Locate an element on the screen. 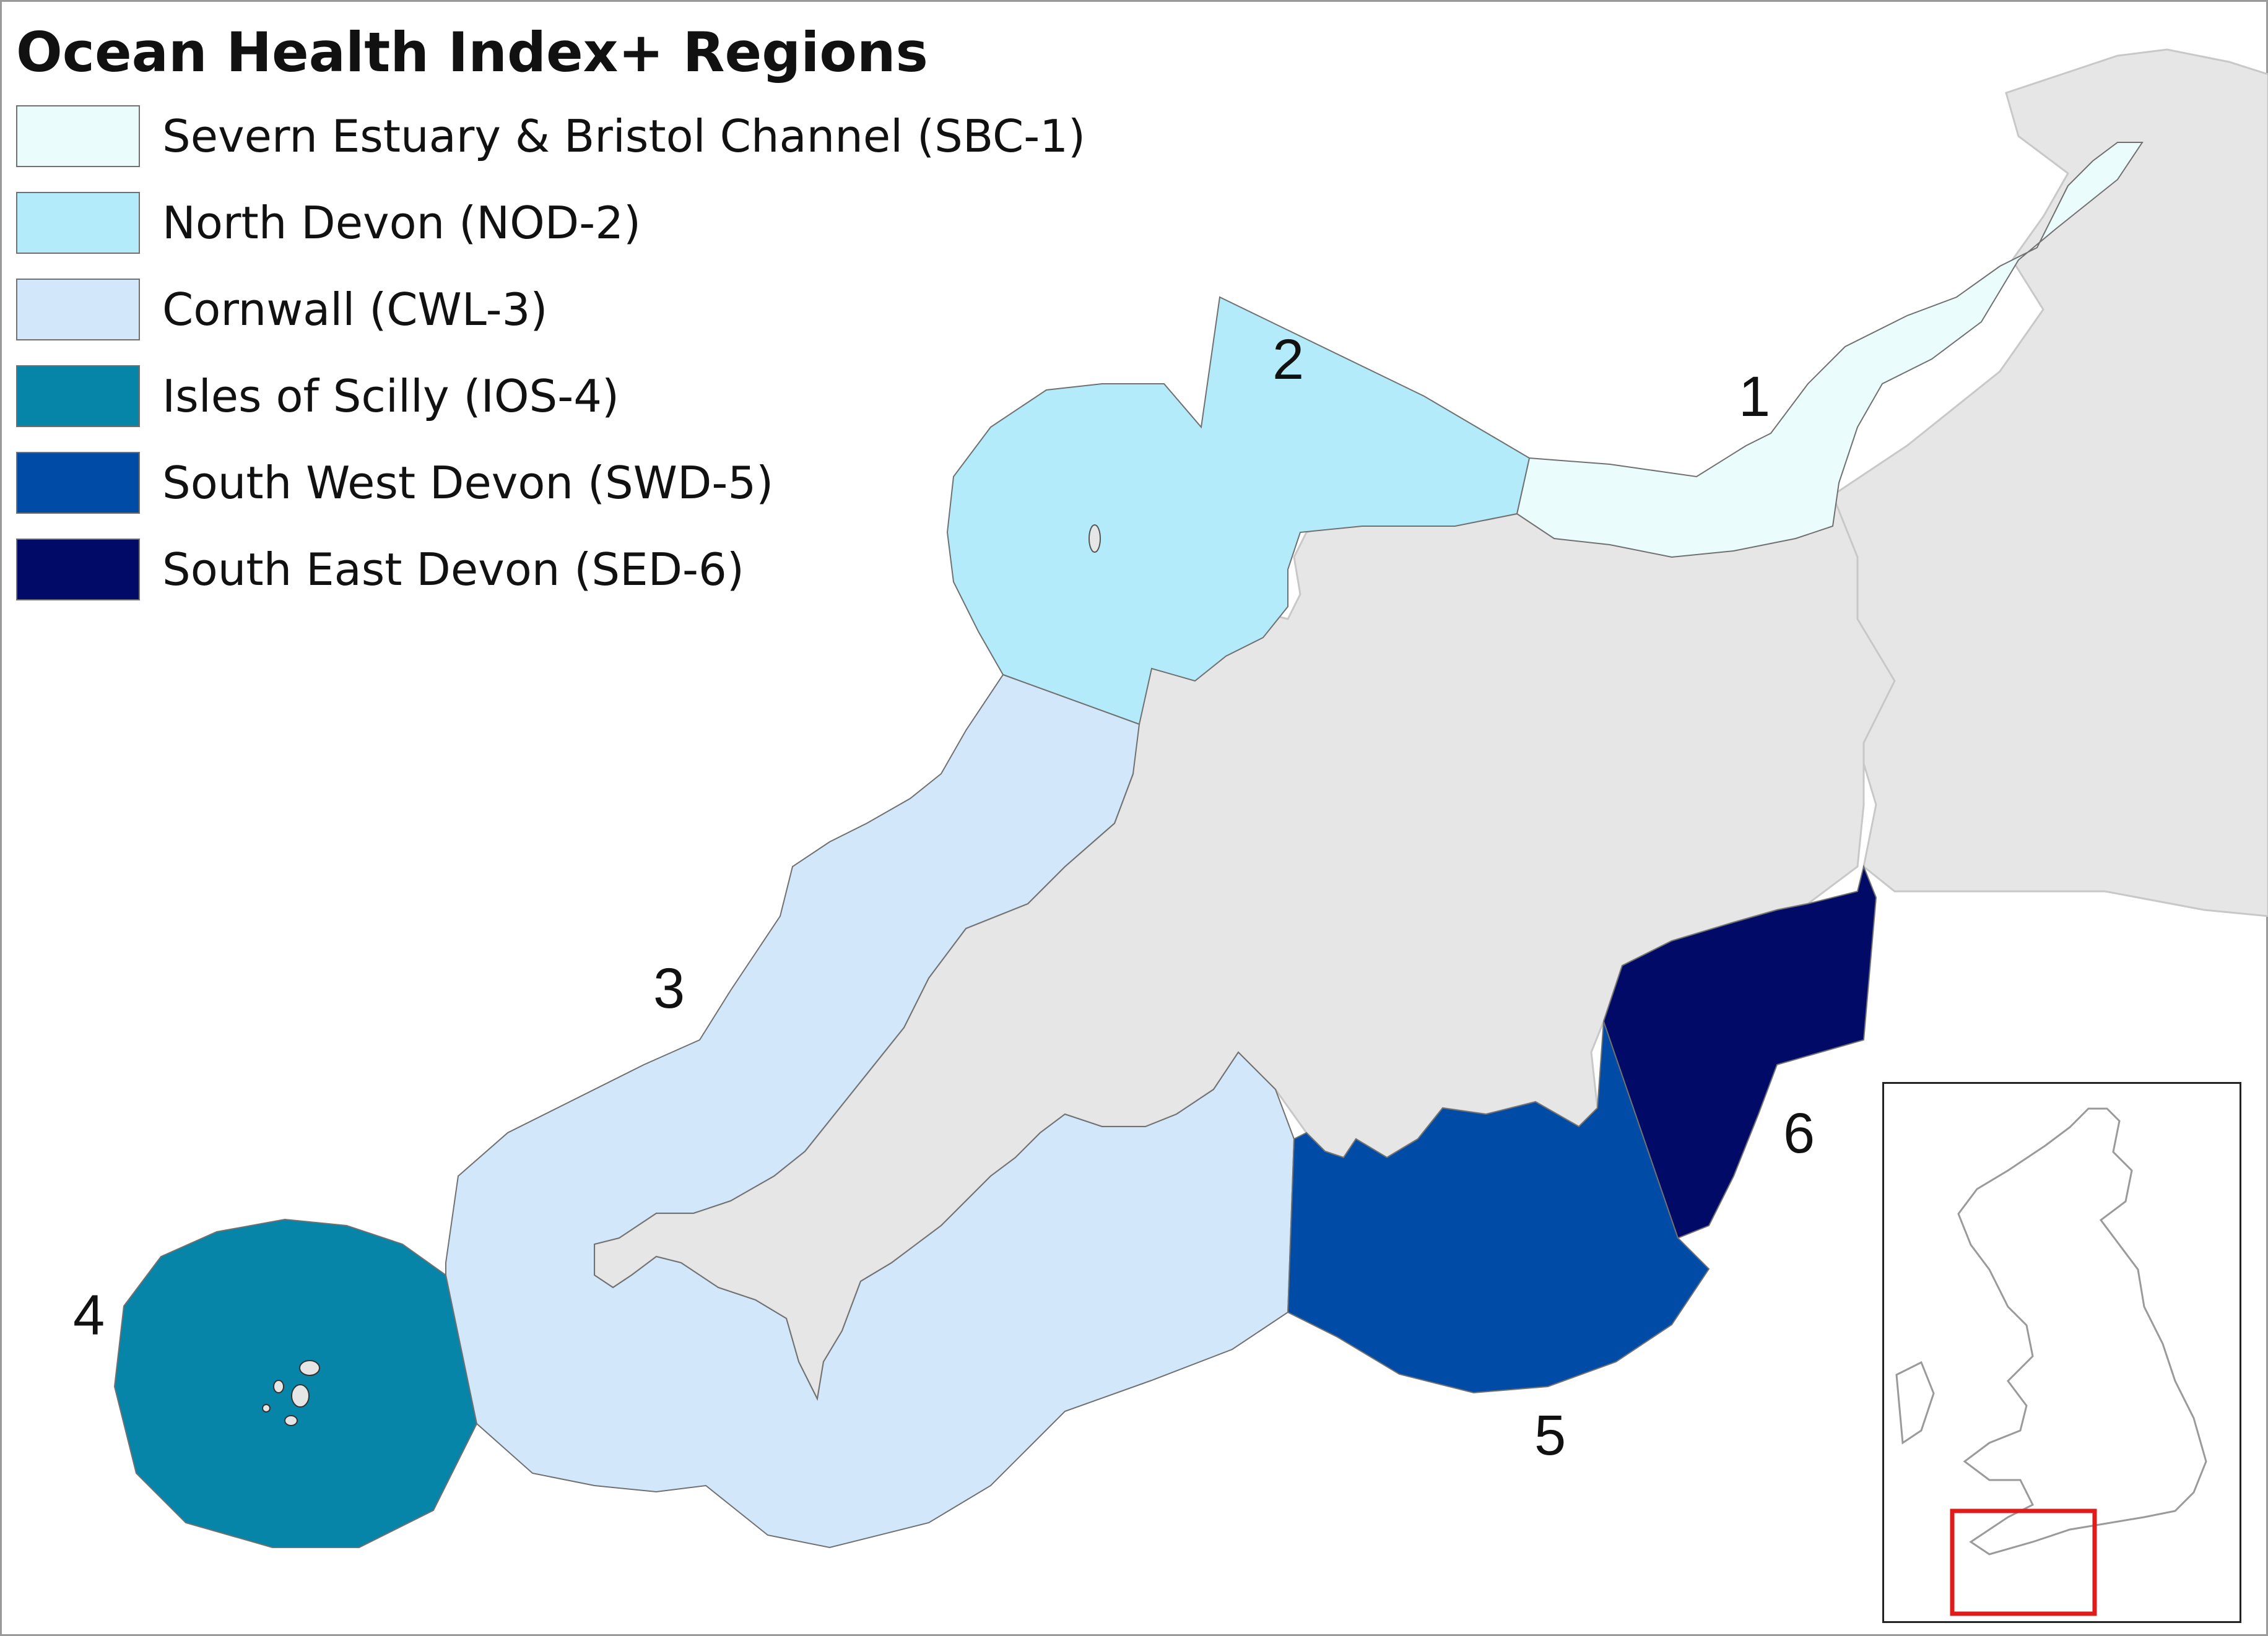 The image size is (2268, 1636). scilly-island-e is located at coordinates (266, 1409).